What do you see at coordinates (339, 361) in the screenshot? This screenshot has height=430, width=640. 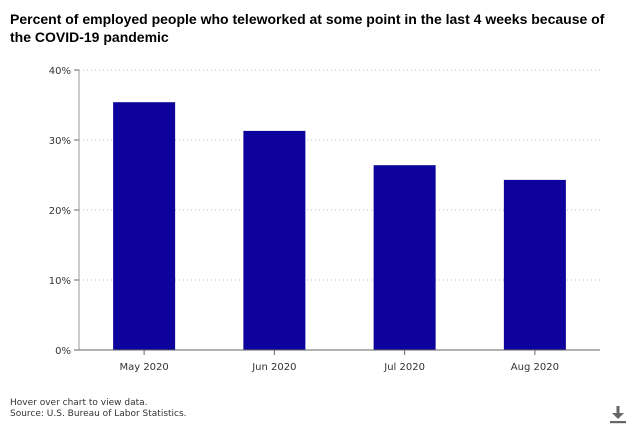 I see `x-axis-ticks: May 2020 Jun 2020 Jul 2020 Aug 2020` at bounding box center [339, 361].